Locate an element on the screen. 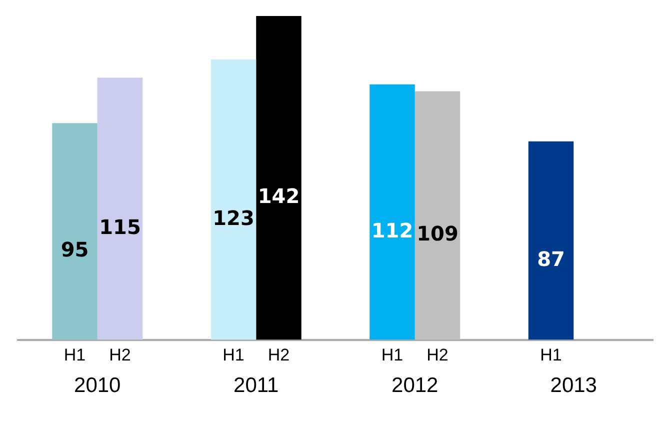  x-tick-label: 2013 is located at coordinates (573, 386).